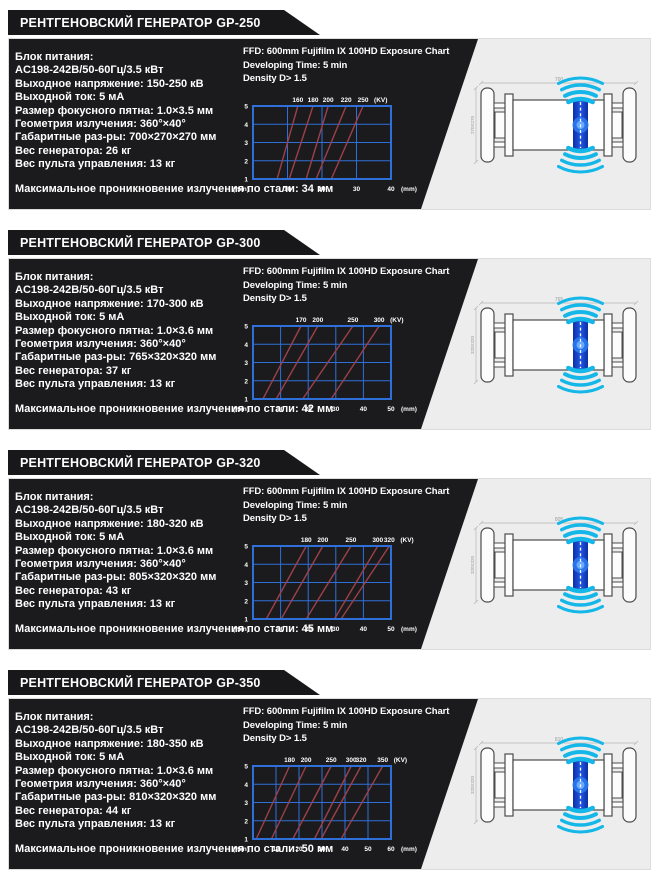  I want to click on generator-illustration: 805 320X320, so click(555, 565).